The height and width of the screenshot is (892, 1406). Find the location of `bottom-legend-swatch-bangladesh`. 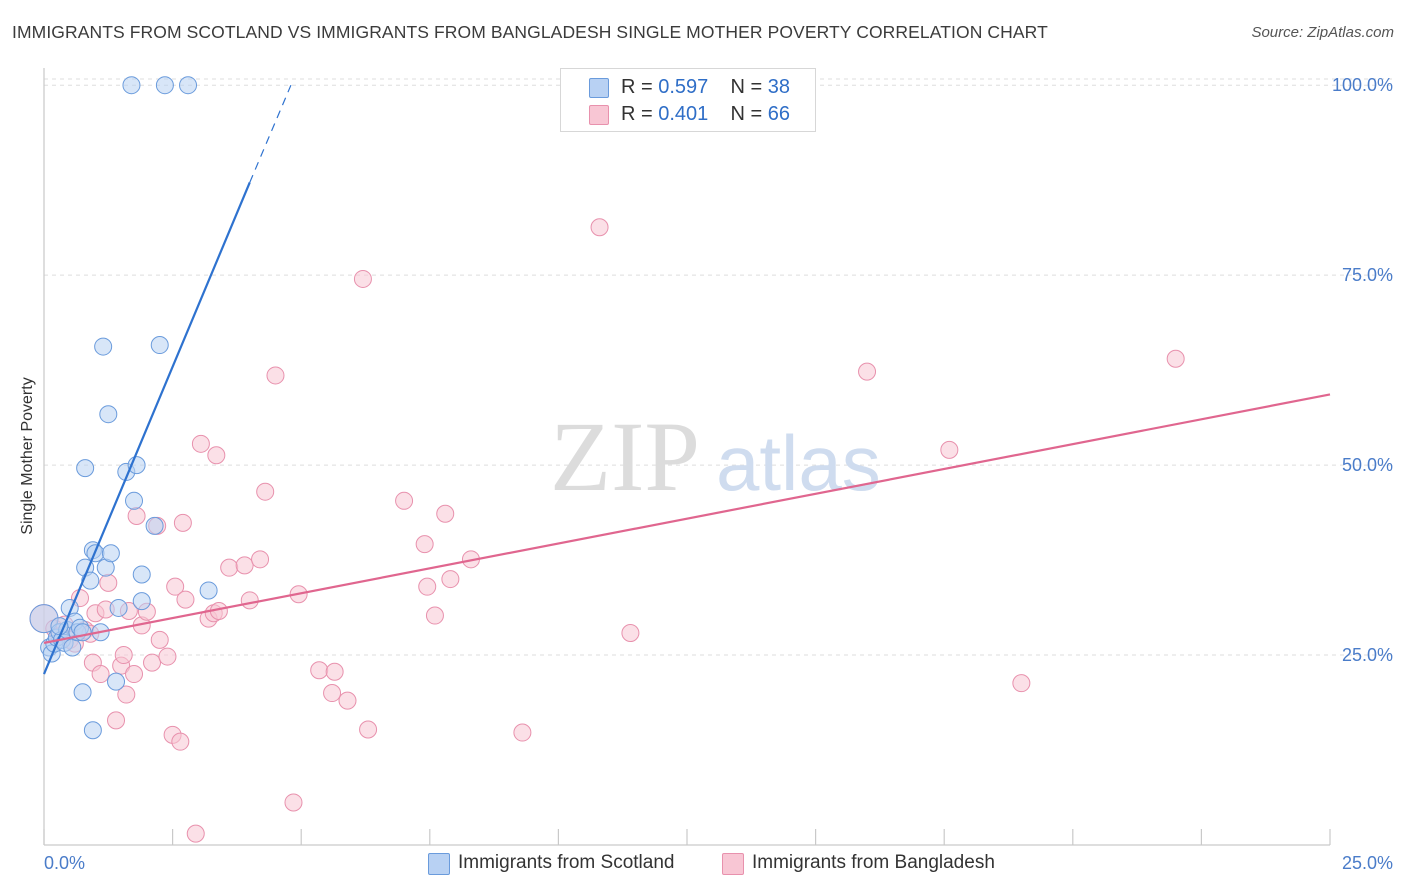

bottom-legend-swatch-bangladesh is located at coordinates (733, 864).